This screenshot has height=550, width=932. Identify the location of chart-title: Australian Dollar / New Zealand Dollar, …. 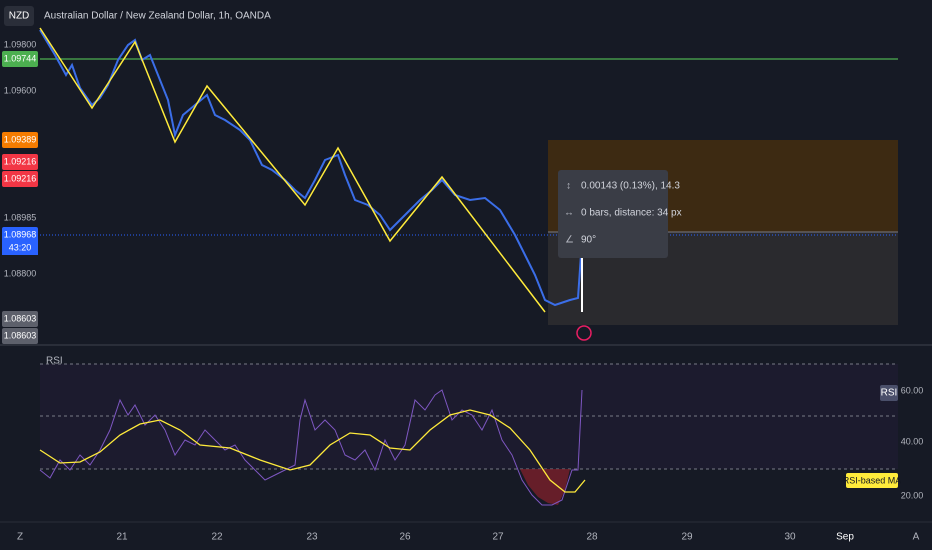
(157, 16).